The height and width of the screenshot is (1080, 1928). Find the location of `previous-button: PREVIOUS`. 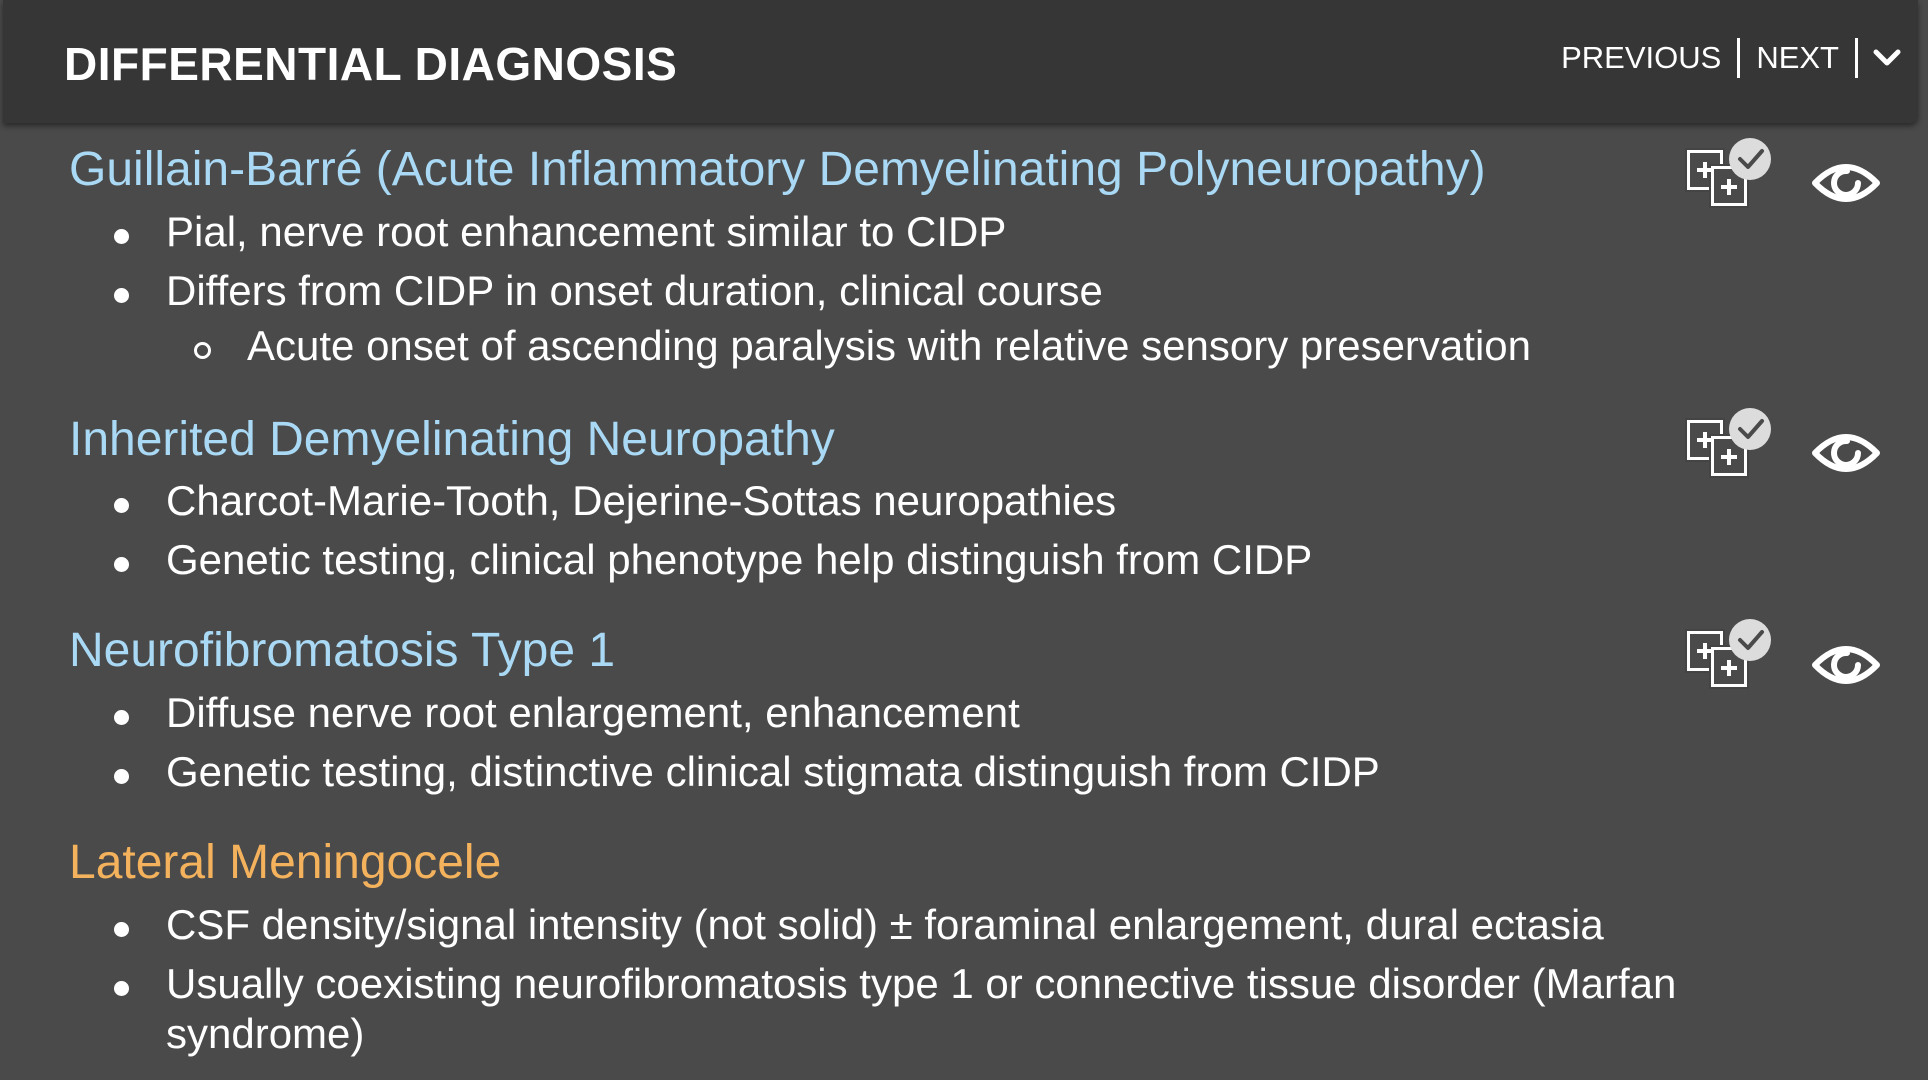

previous-button: PREVIOUS is located at coordinates (1641, 57).